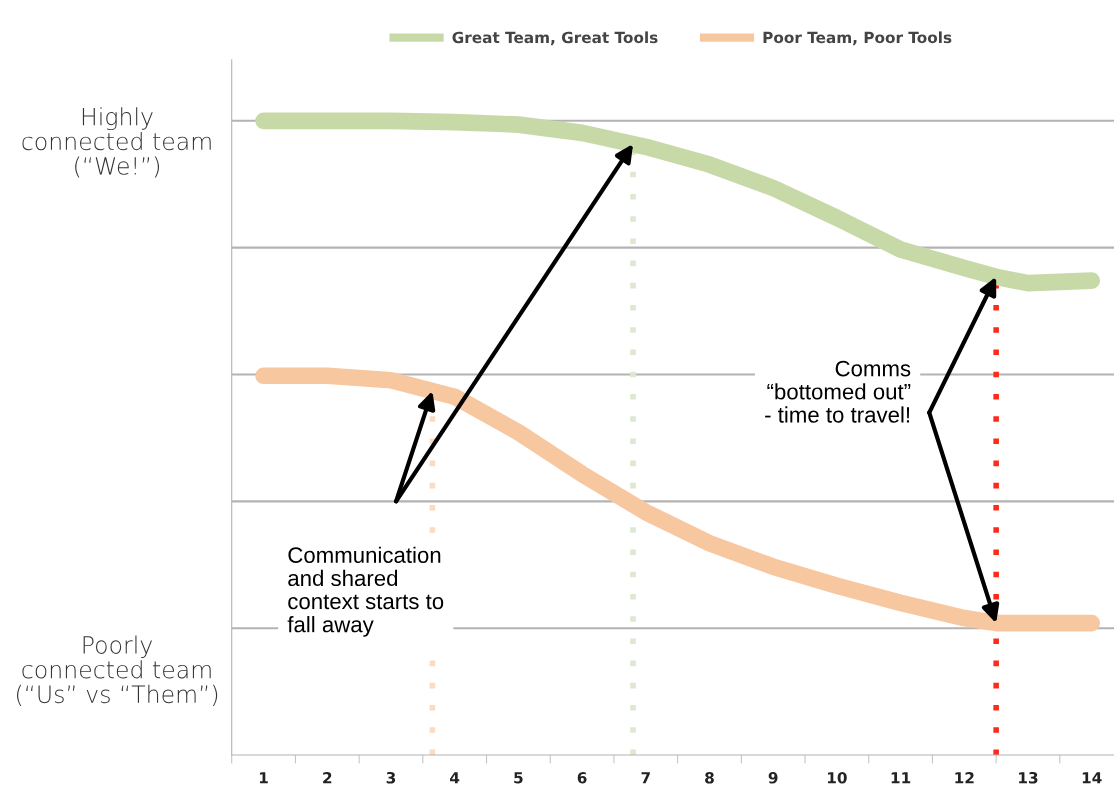 Image resolution: width=1114 pixels, height=799 pixels. I want to click on x-tick-label: 12, so click(964, 777).